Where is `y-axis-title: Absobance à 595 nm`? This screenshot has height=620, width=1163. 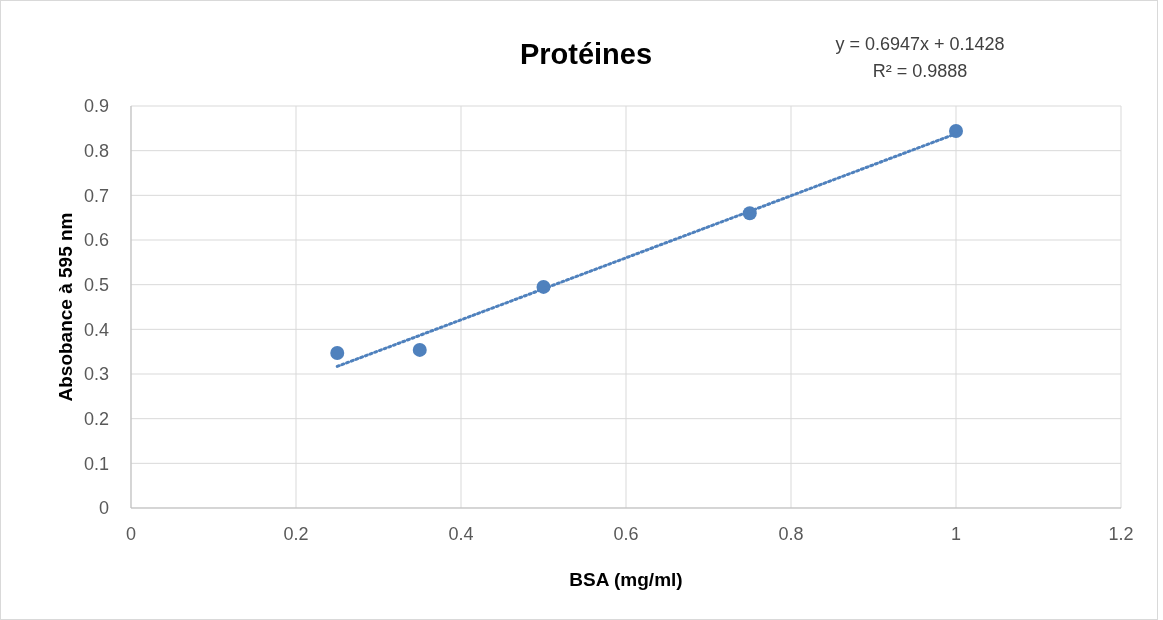 y-axis-title: Absobance à 595 nm is located at coordinates (65, 307).